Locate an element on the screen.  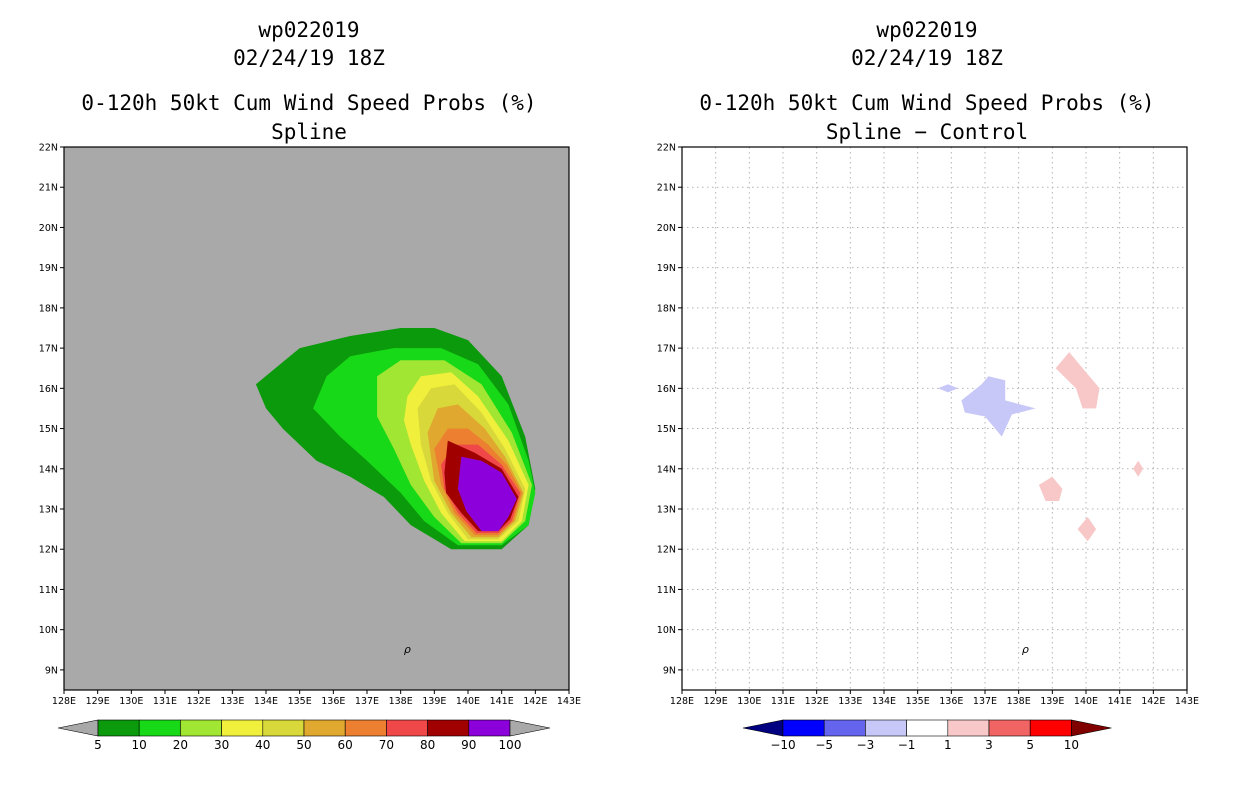
legend-label: −5 is located at coordinates (824, 745).